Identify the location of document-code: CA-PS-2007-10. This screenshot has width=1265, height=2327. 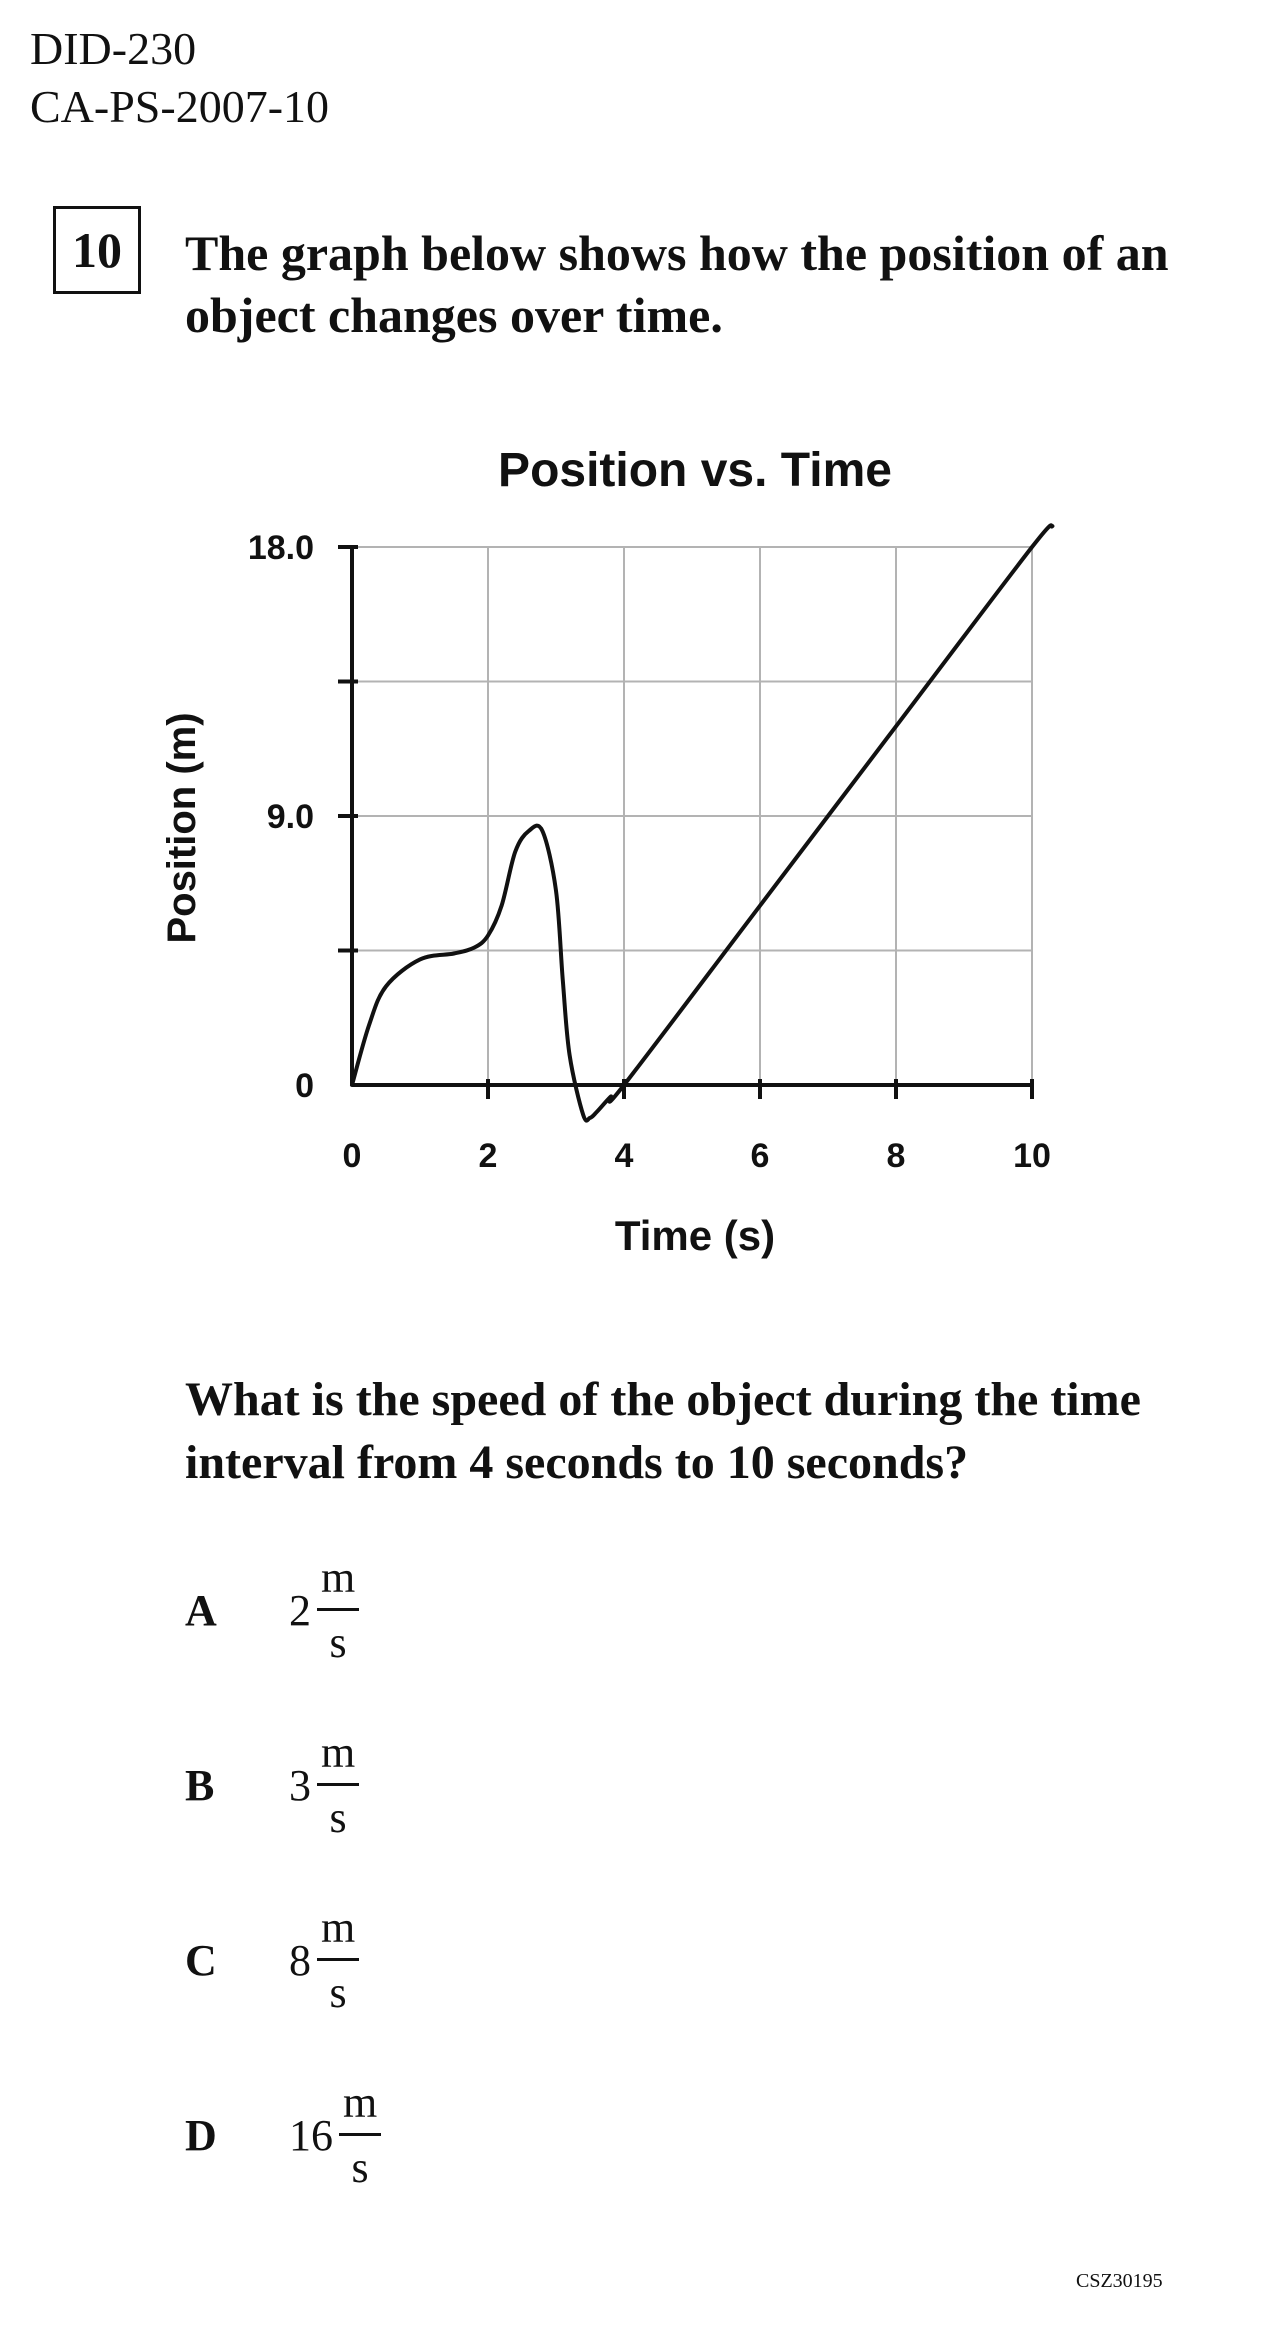
(180, 106).